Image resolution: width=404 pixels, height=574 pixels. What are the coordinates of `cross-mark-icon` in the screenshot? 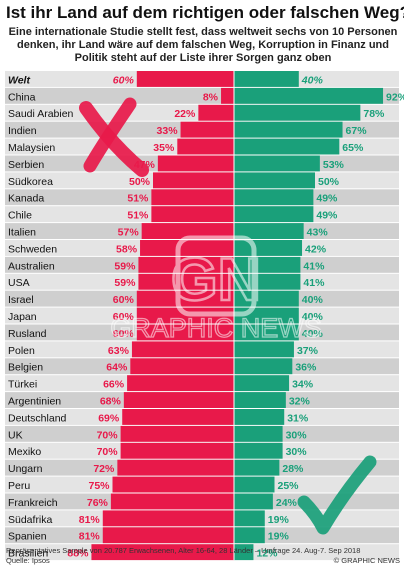 It's located at (114, 137).